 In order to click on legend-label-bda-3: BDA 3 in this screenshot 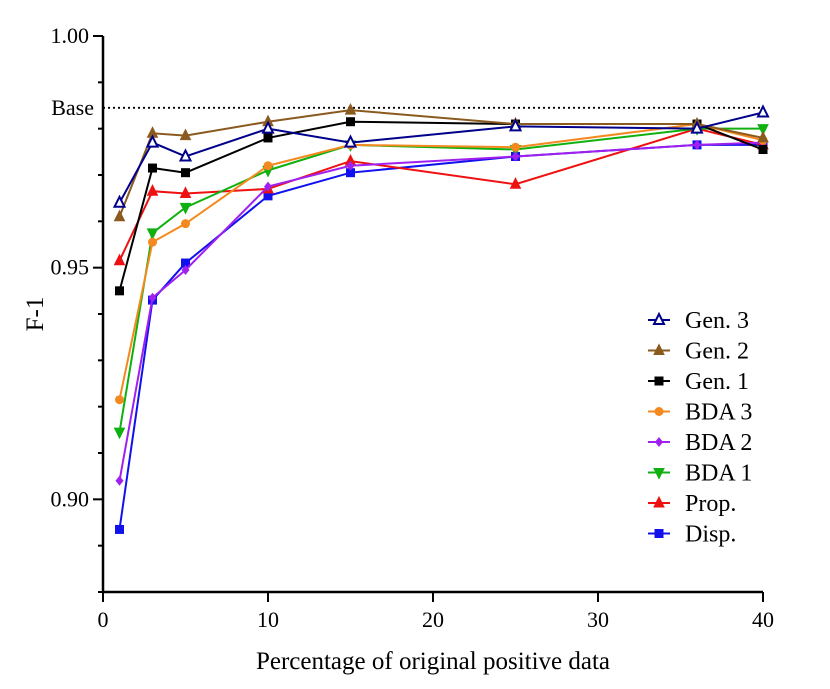, I will do `click(718, 413)`.